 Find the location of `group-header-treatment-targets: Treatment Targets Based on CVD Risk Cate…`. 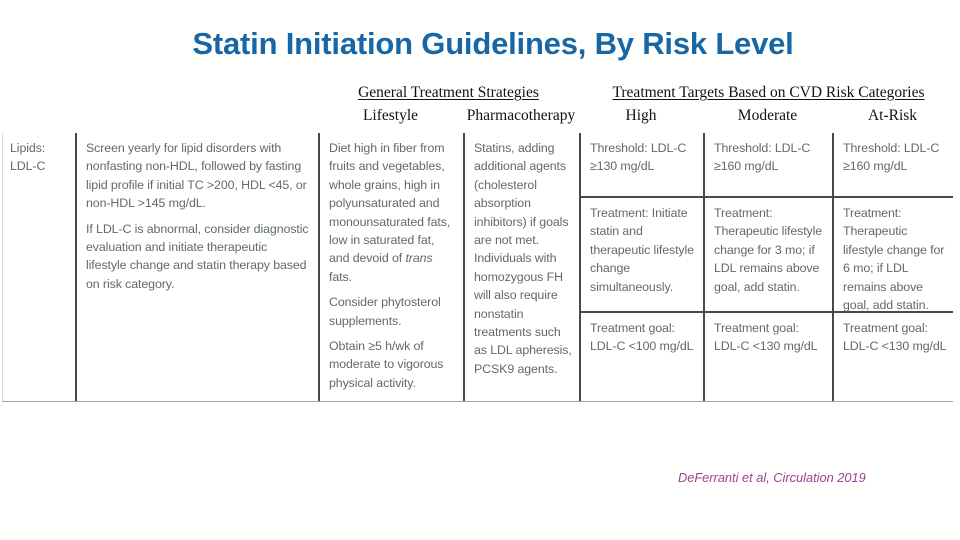

group-header-treatment-targets: Treatment Targets Based on CVD Risk Cate… is located at coordinates (768, 92).